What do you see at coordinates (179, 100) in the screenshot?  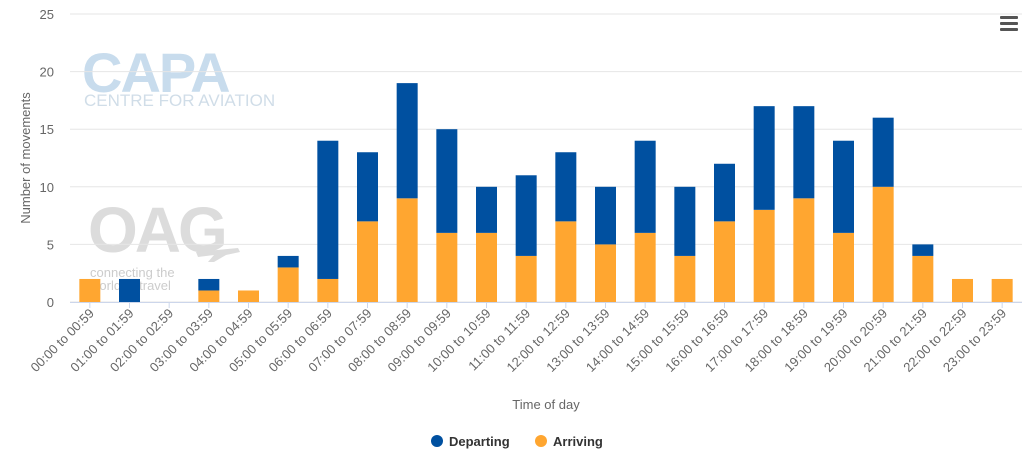 I see `capa-subtitle-text: CENTRE FOR AVIATION` at bounding box center [179, 100].